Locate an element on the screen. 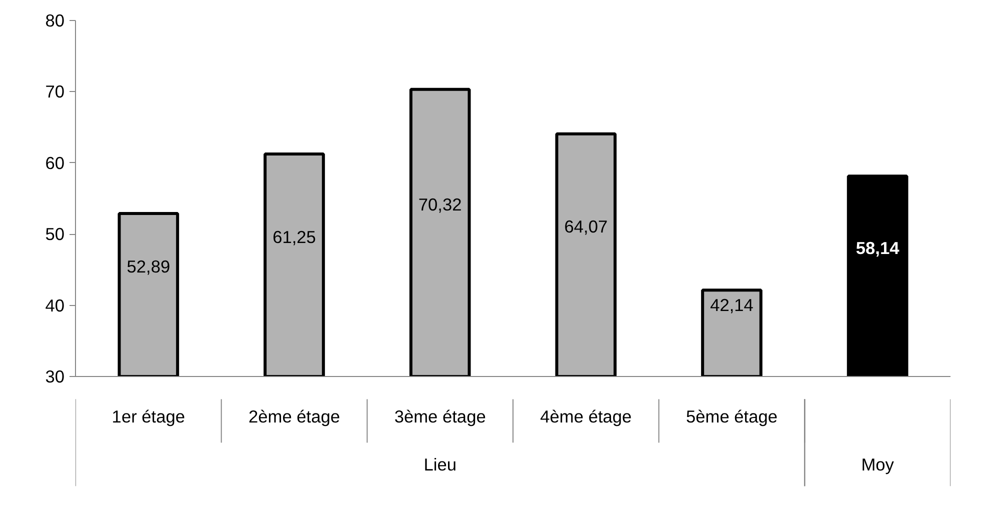  data-label: 42,14 is located at coordinates (732, 304).